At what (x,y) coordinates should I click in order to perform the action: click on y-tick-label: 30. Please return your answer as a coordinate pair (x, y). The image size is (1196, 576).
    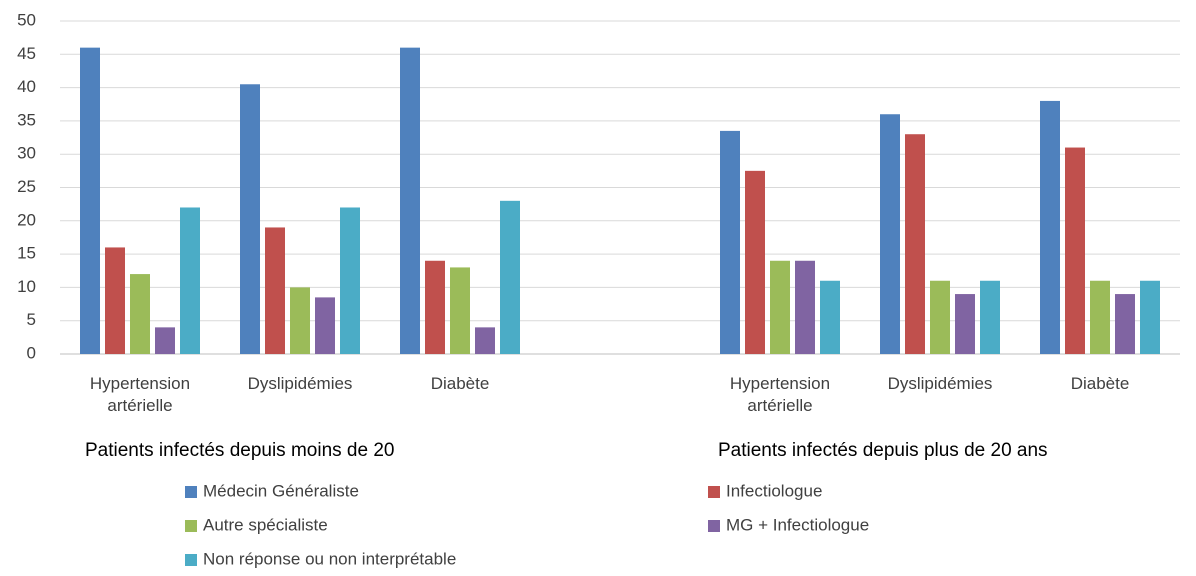
    Looking at the image, I should click on (26, 153).